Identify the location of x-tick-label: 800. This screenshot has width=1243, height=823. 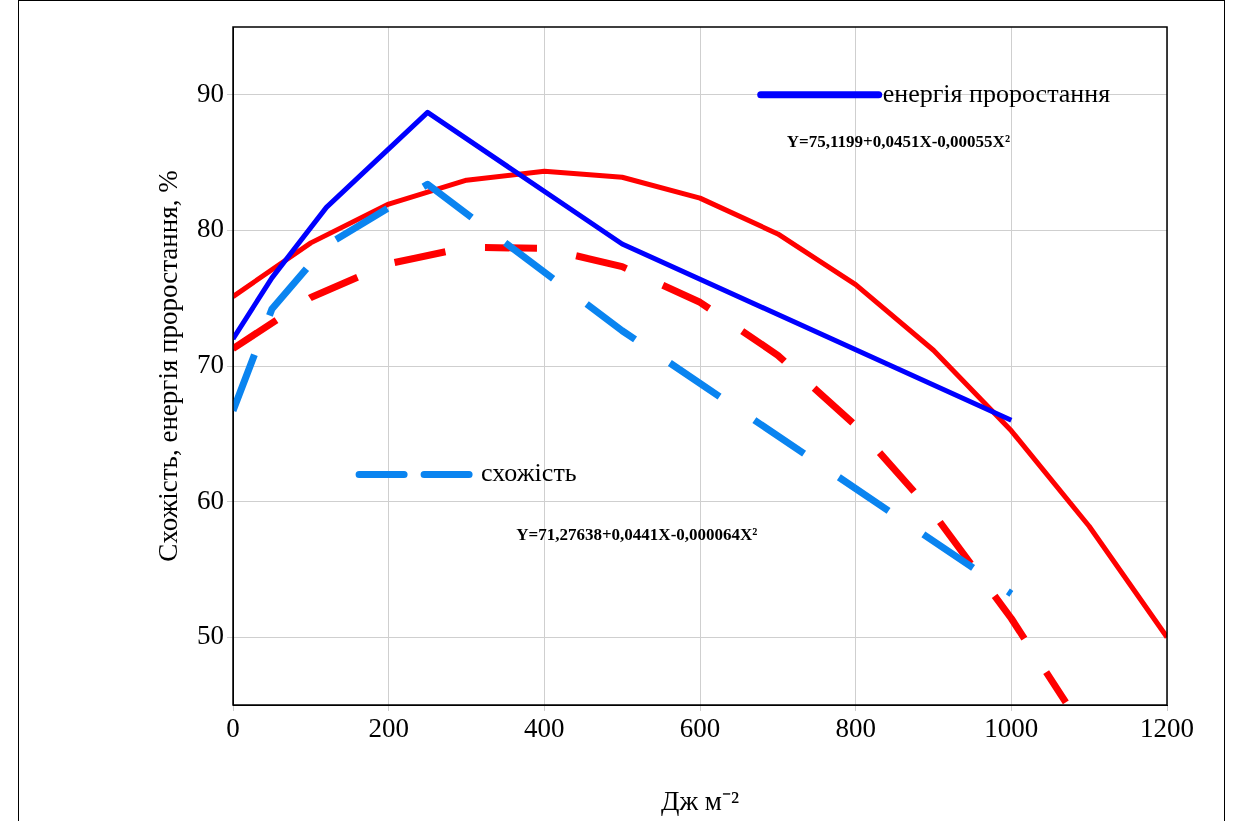
(855, 728).